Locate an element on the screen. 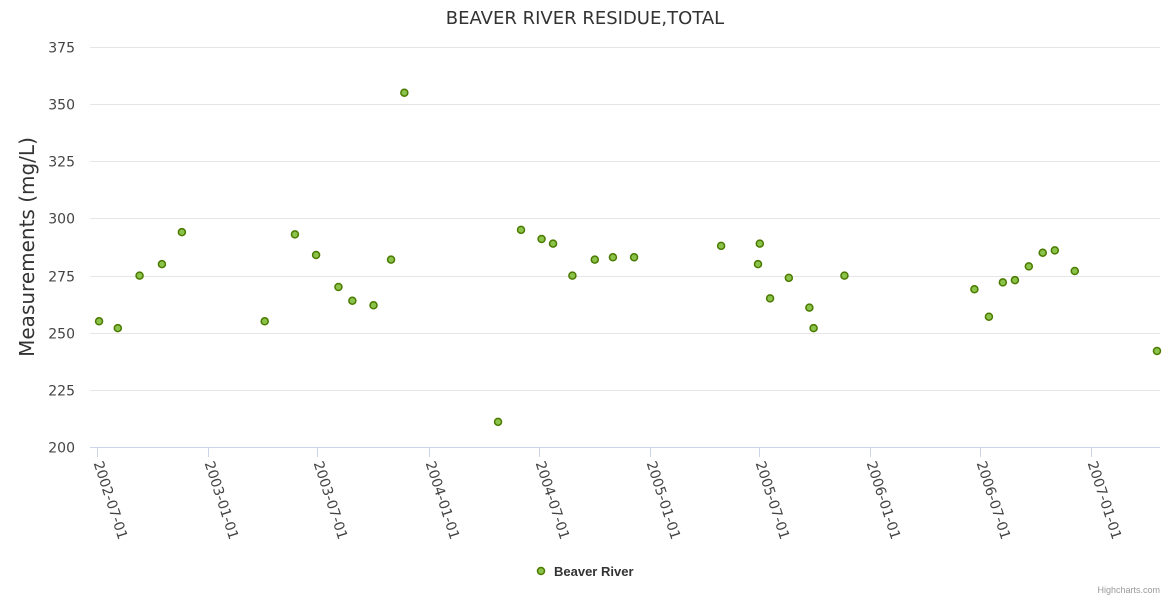 Image resolution: width=1170 pixels, height=600 pixels. legend: Beaver River is located at coordinates (585, 571).